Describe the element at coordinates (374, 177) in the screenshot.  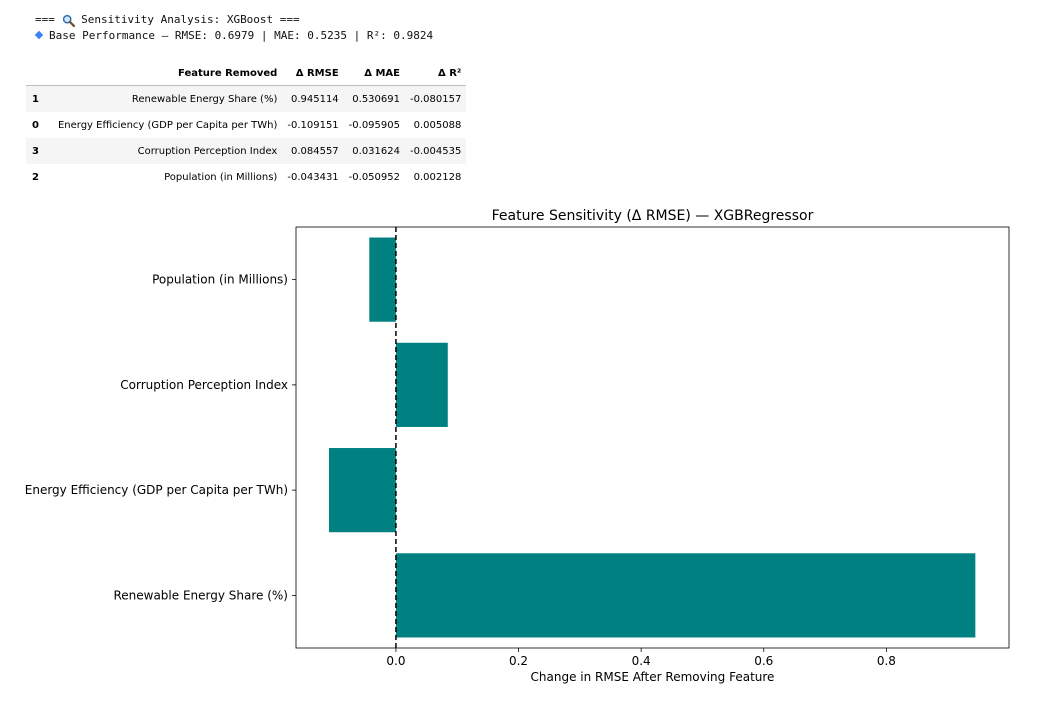
I see `delta-mae-cell: -0.050952` at that location.